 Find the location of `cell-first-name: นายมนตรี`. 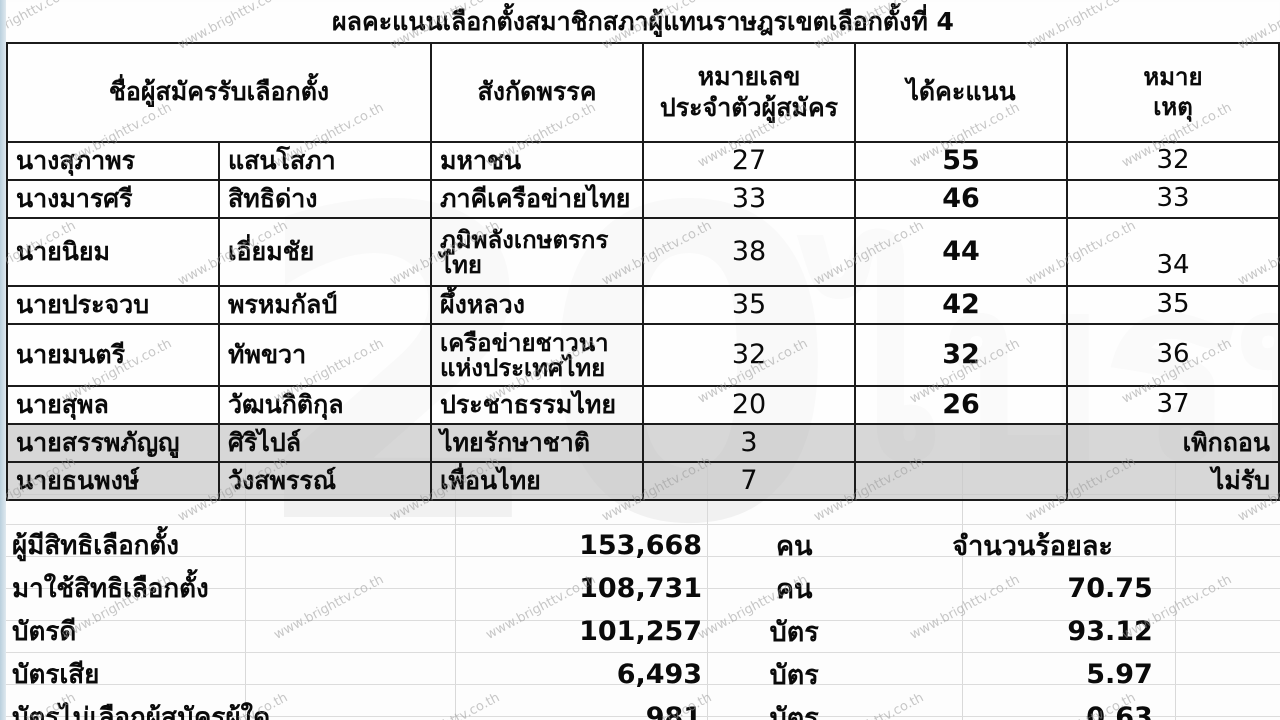

cell-first-name: นายมนตรี is located at coordinates (113, 355).